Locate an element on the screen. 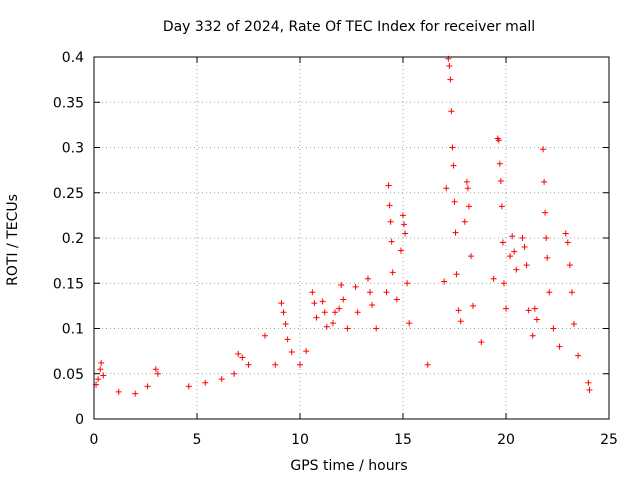 Image resolution: width=640 pixels, height=480 pixels. y-axis-tick-labels: 0 0.05 0.1 0.15 0.2 0.25 0.3 0.35 0.4 is located at coordinates (68, 239).